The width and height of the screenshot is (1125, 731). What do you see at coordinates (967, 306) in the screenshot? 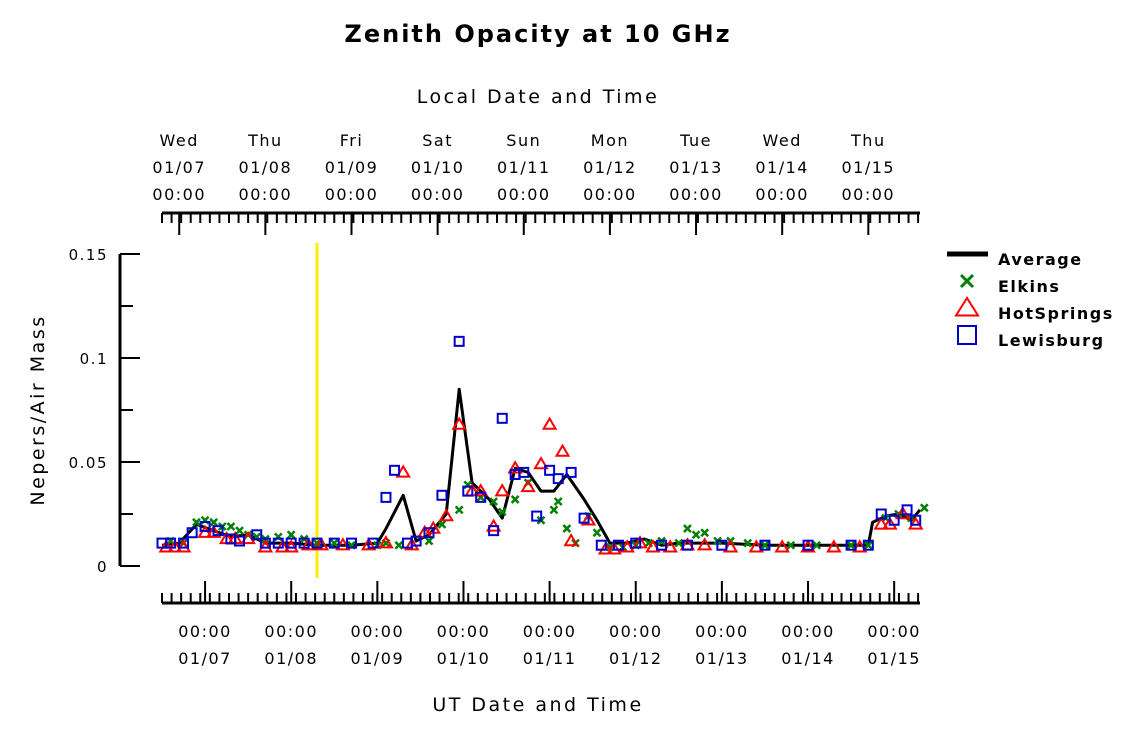
I see `legend-hotsprings-swatch` at bounding box center [967, 306].